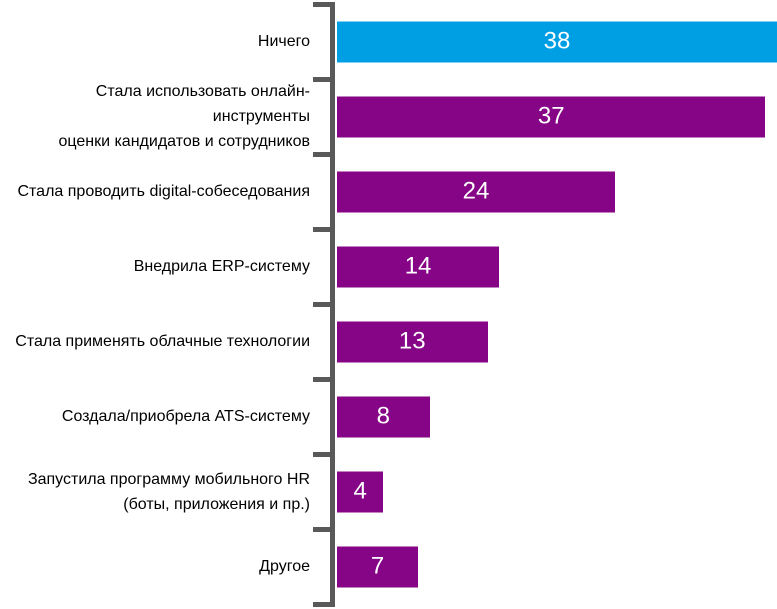 This screenshot has height=609, width=777. I want to click on bar: 38, so click(557, 41).